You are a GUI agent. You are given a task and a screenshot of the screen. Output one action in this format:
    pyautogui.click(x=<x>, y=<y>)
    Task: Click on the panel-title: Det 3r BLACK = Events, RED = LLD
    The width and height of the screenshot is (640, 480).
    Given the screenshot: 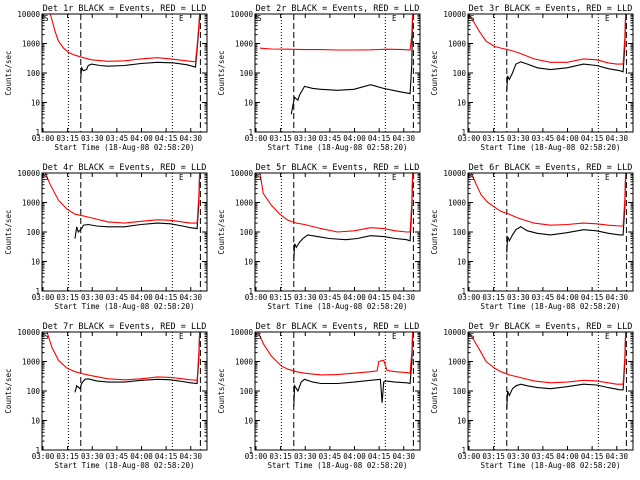 What is the action you would take?
    pyautogui.click(x=551, y=9)
    